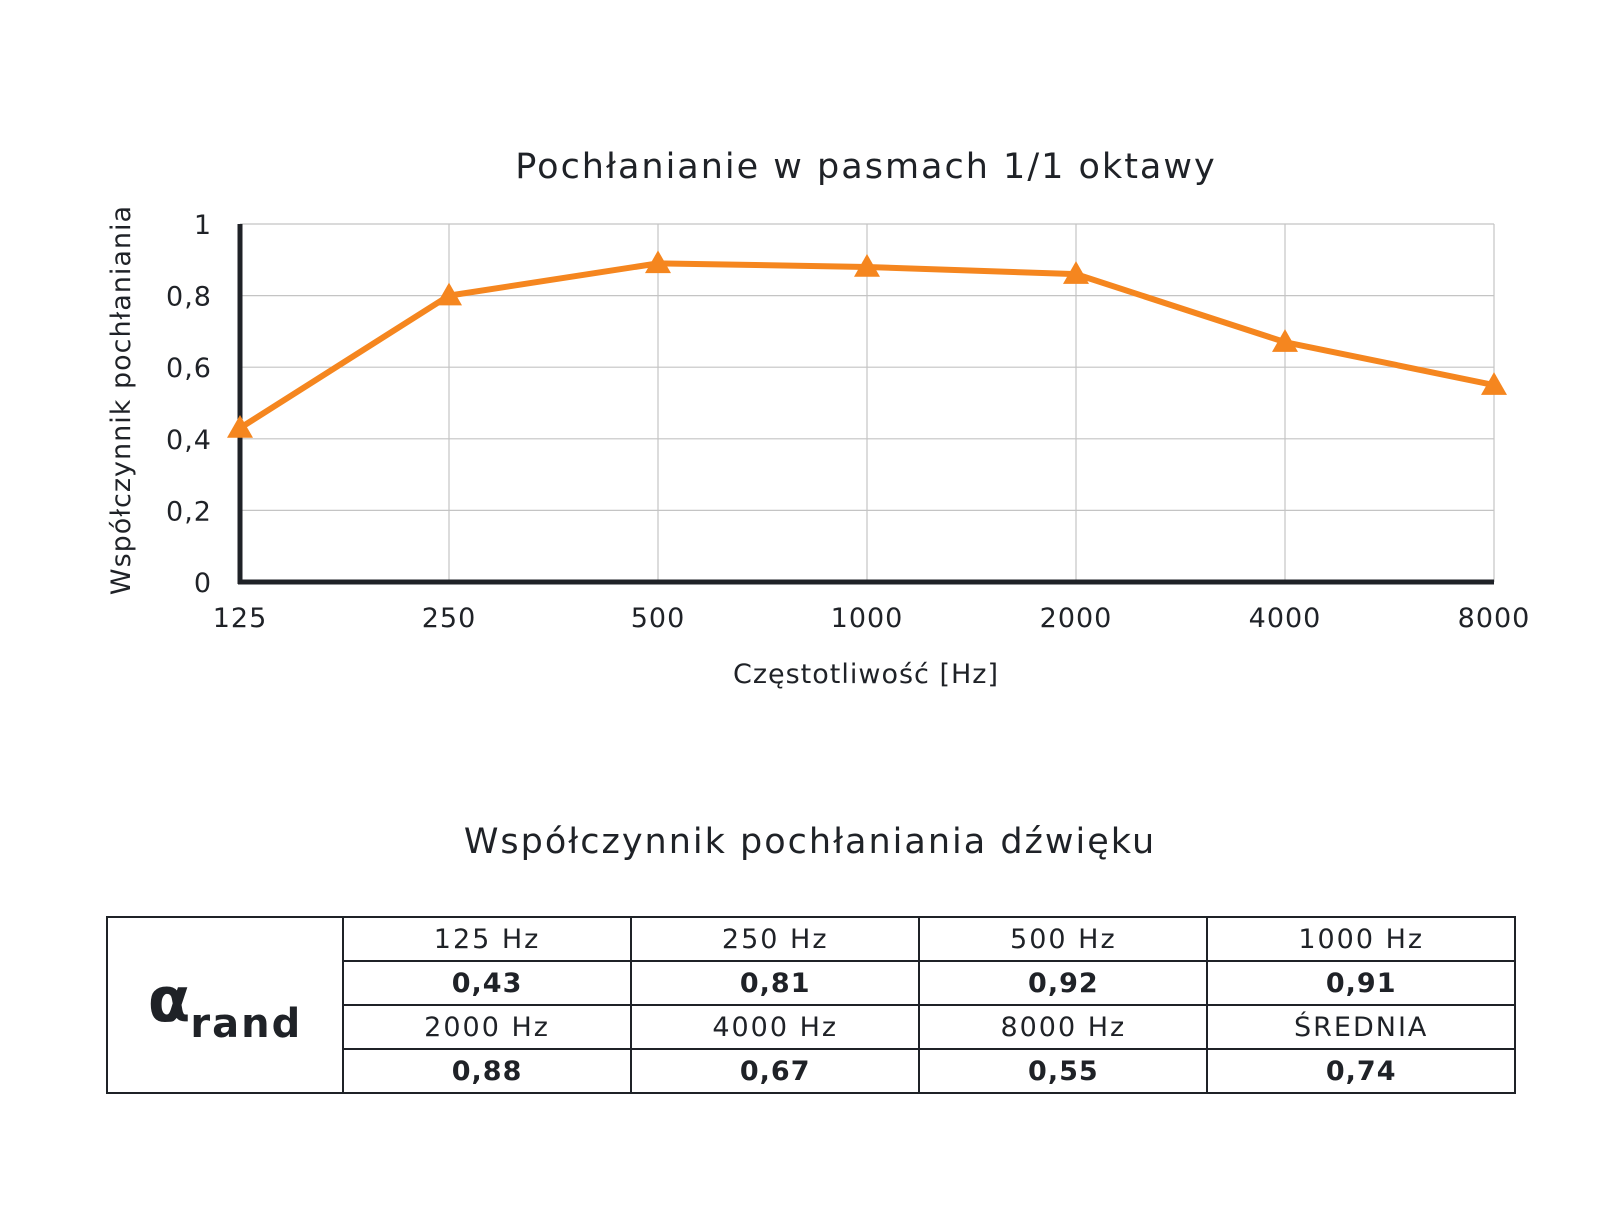 The width and height of the screenshot is (1620, 1215). I want to click on y-tick-label: 0,8, so click(189, 297).